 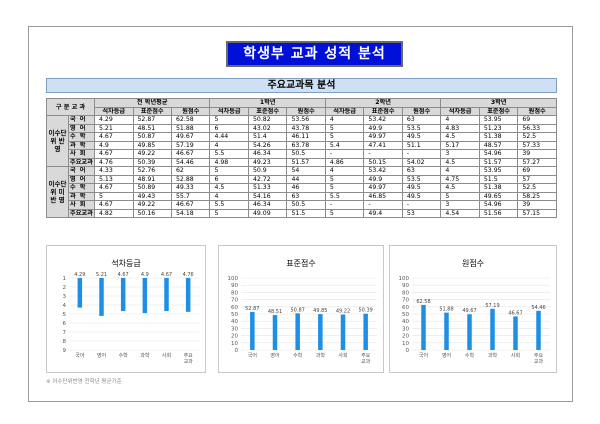 What do you see at coordinates (190, 205) in the screenshot?
I see `table-cell: 46.67` at bounding box center [190, 205].